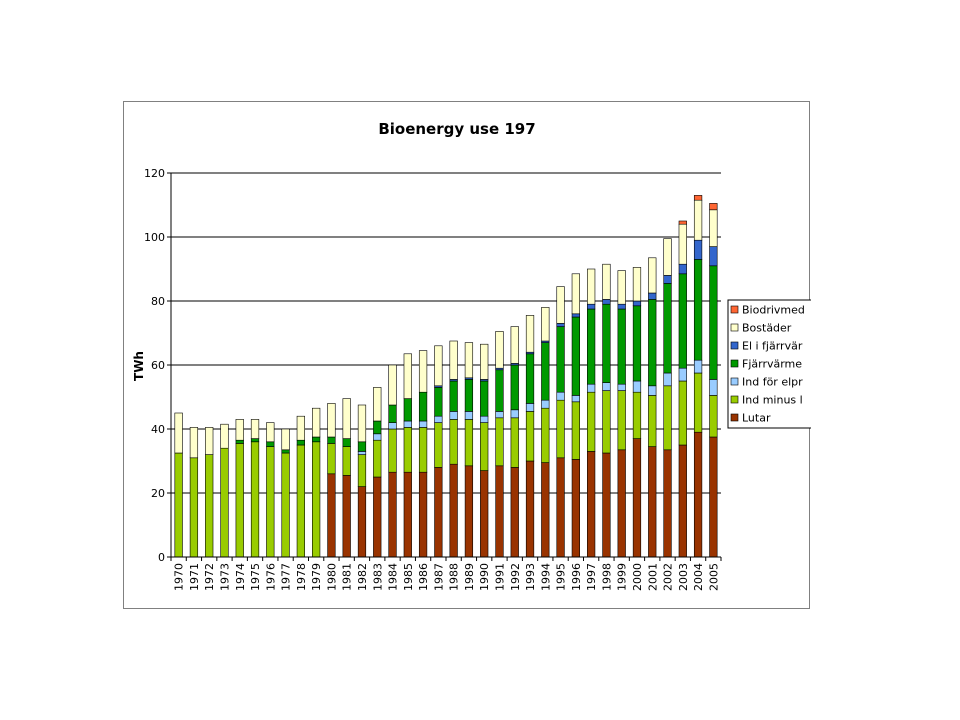 Image resolution: width=960 pixels, height=720 pixels. What do you see at coordinates (154, 173) in the screenshot?
I see `y-tick-label: 120` at bounding box center [154, 173].